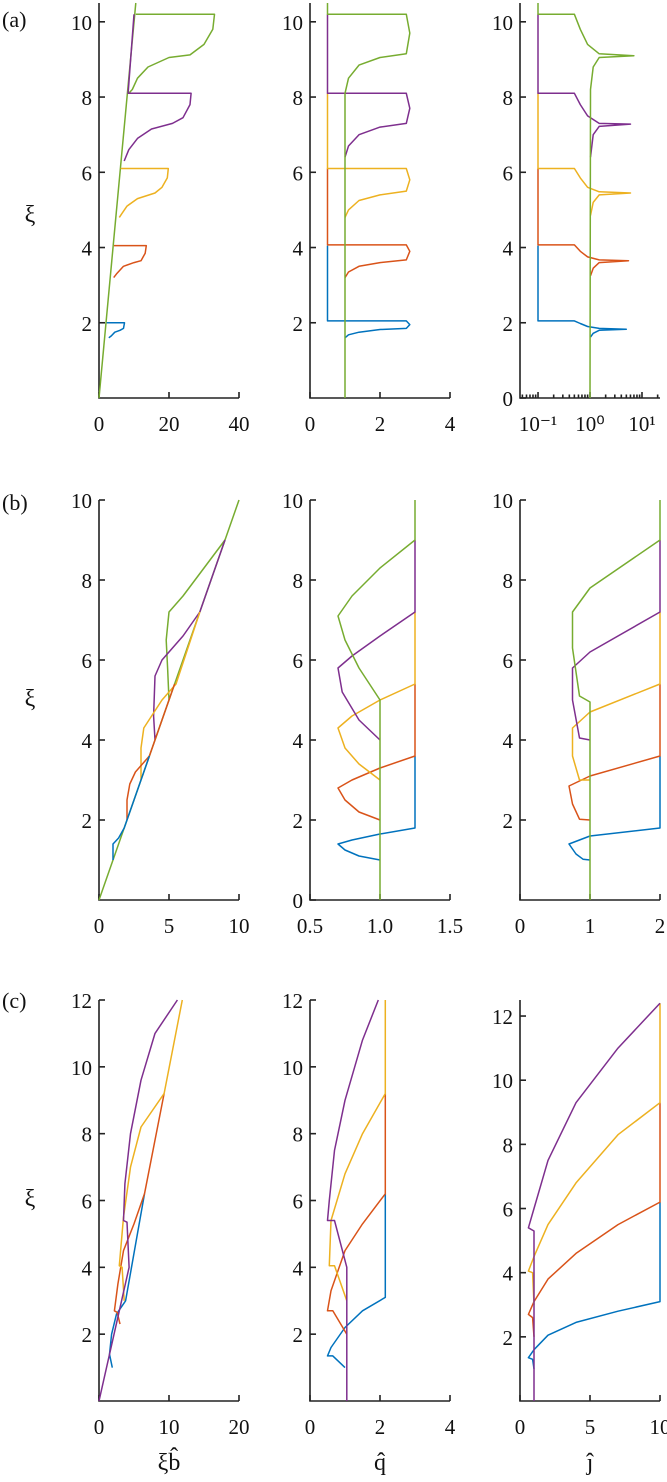 This screenshot has width=667, height=1482. What do you see at coordinates (30, 215) in the screenshot?
I see `y-axis-label-a: ξ` at bounding box center [30, 215].